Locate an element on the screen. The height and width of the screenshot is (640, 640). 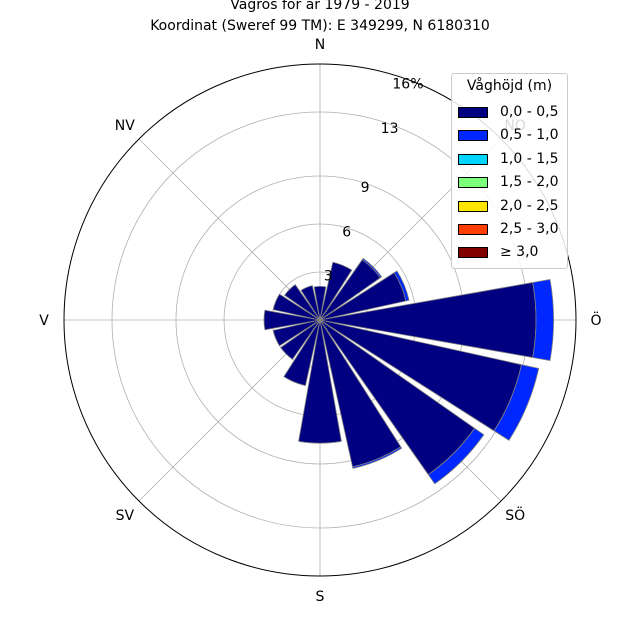
direction-label: NV is located at coordinates (125, 126).